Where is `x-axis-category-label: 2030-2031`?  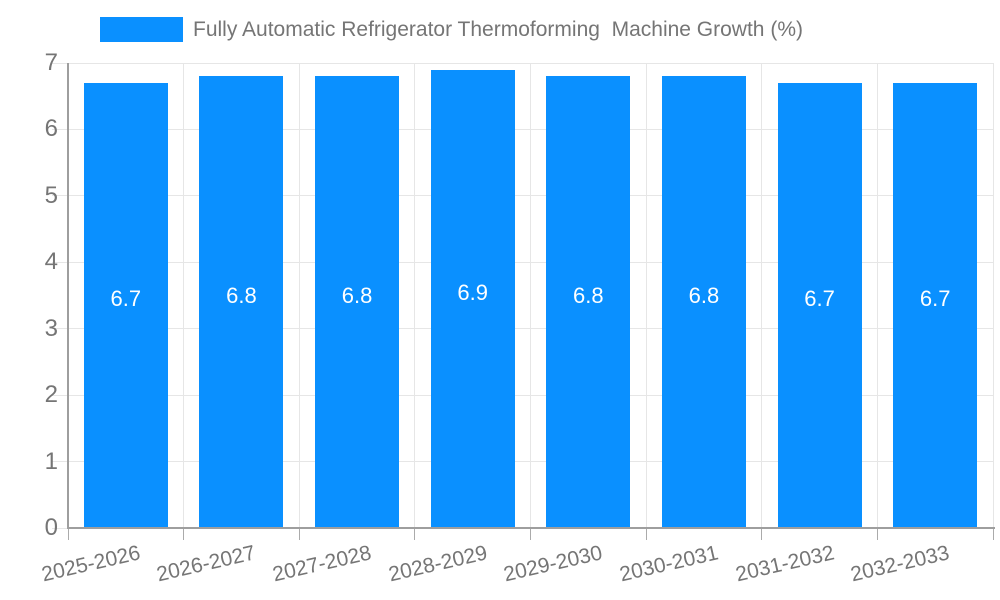 x-axis-category-label: 2030-2031 is located at coordinates (669, 564).